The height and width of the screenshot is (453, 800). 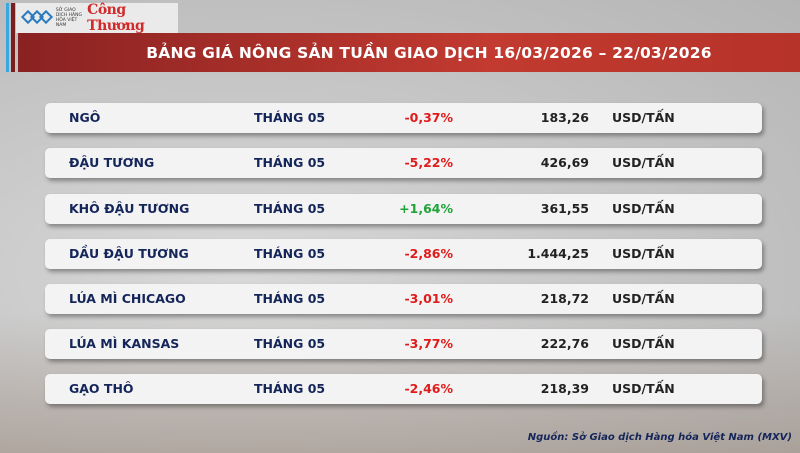 I want to click on price-change: -3,01%, so click(x=428, y=298).